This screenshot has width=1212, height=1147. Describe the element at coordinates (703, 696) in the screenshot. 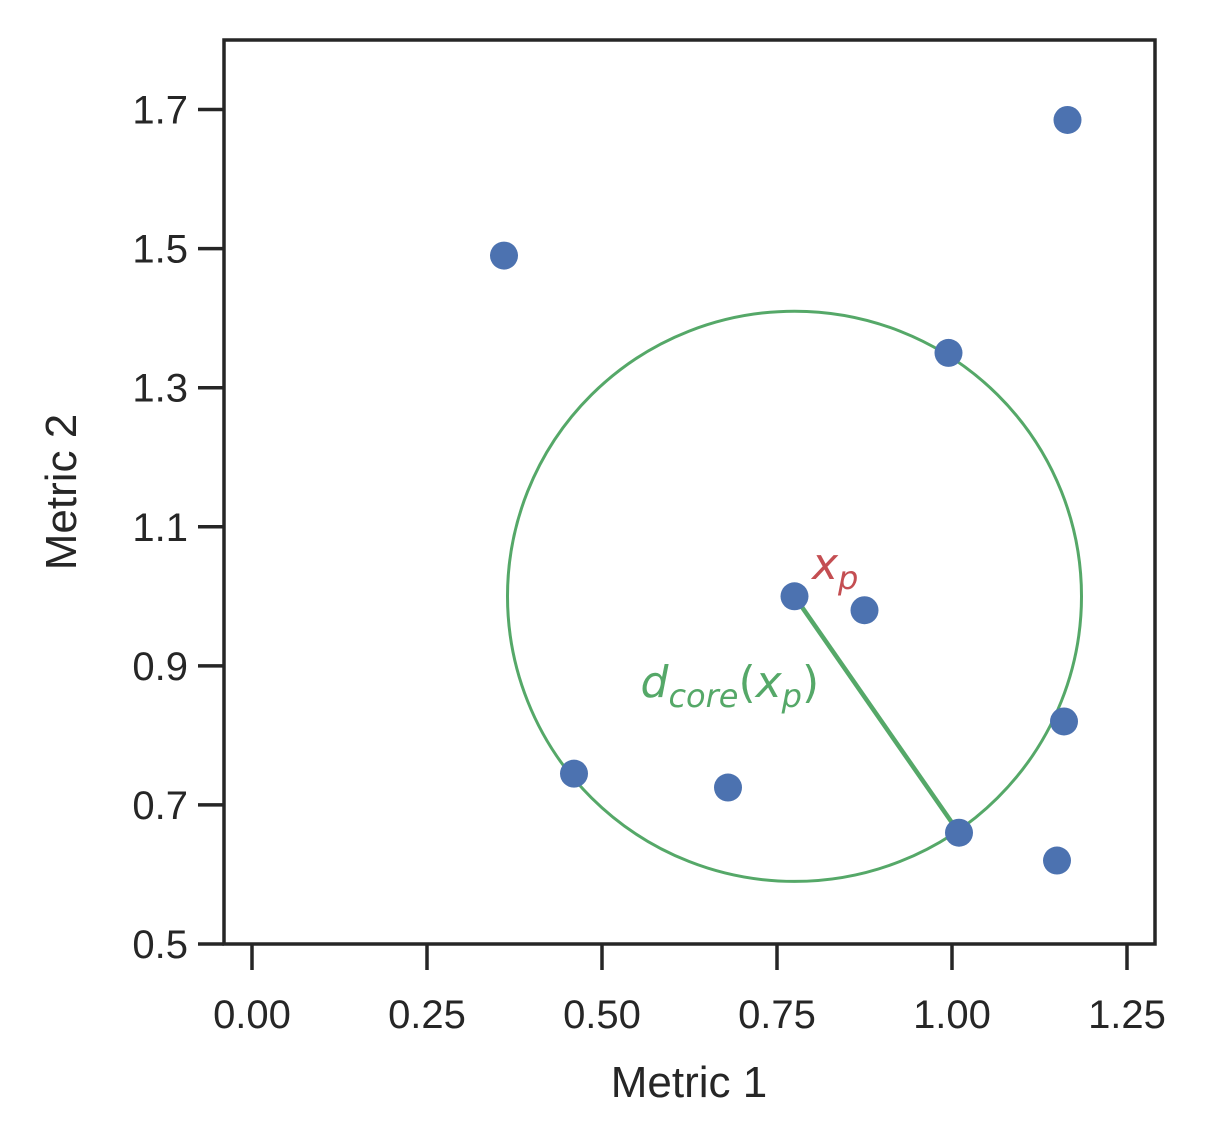

I see `dcore-subscript: core` at that location.